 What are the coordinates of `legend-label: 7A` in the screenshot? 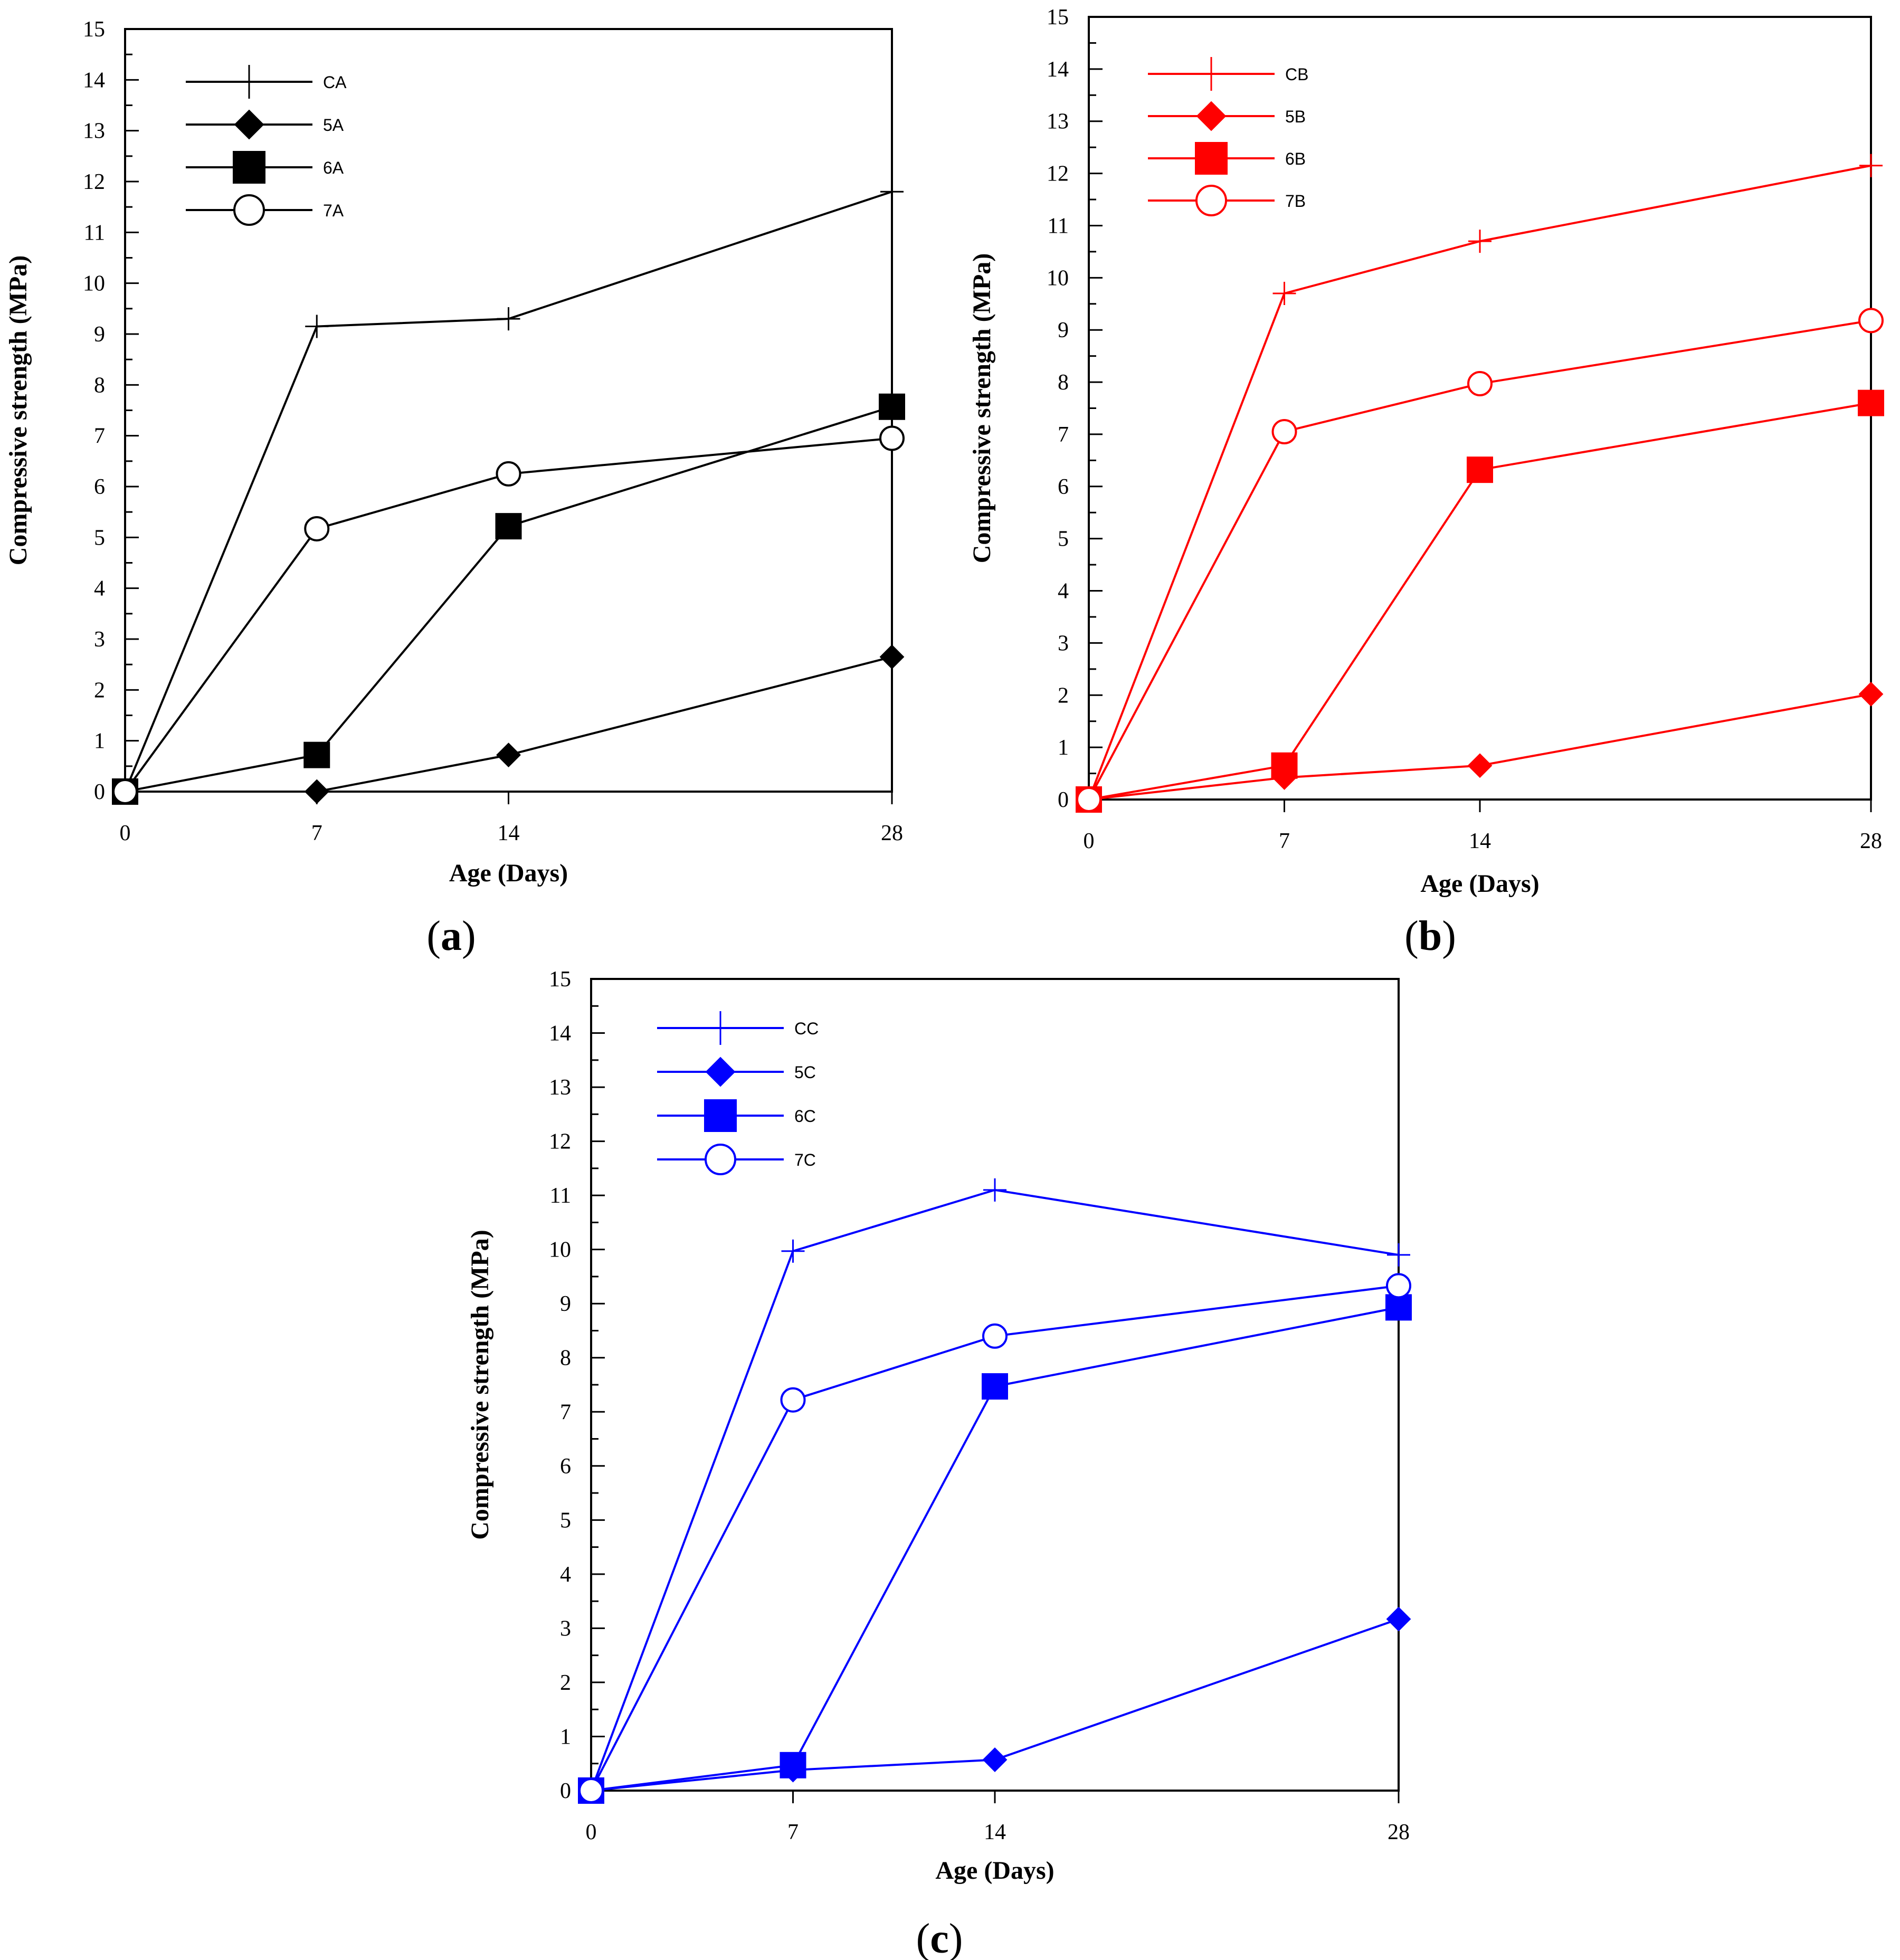 It's located at (333, 210).